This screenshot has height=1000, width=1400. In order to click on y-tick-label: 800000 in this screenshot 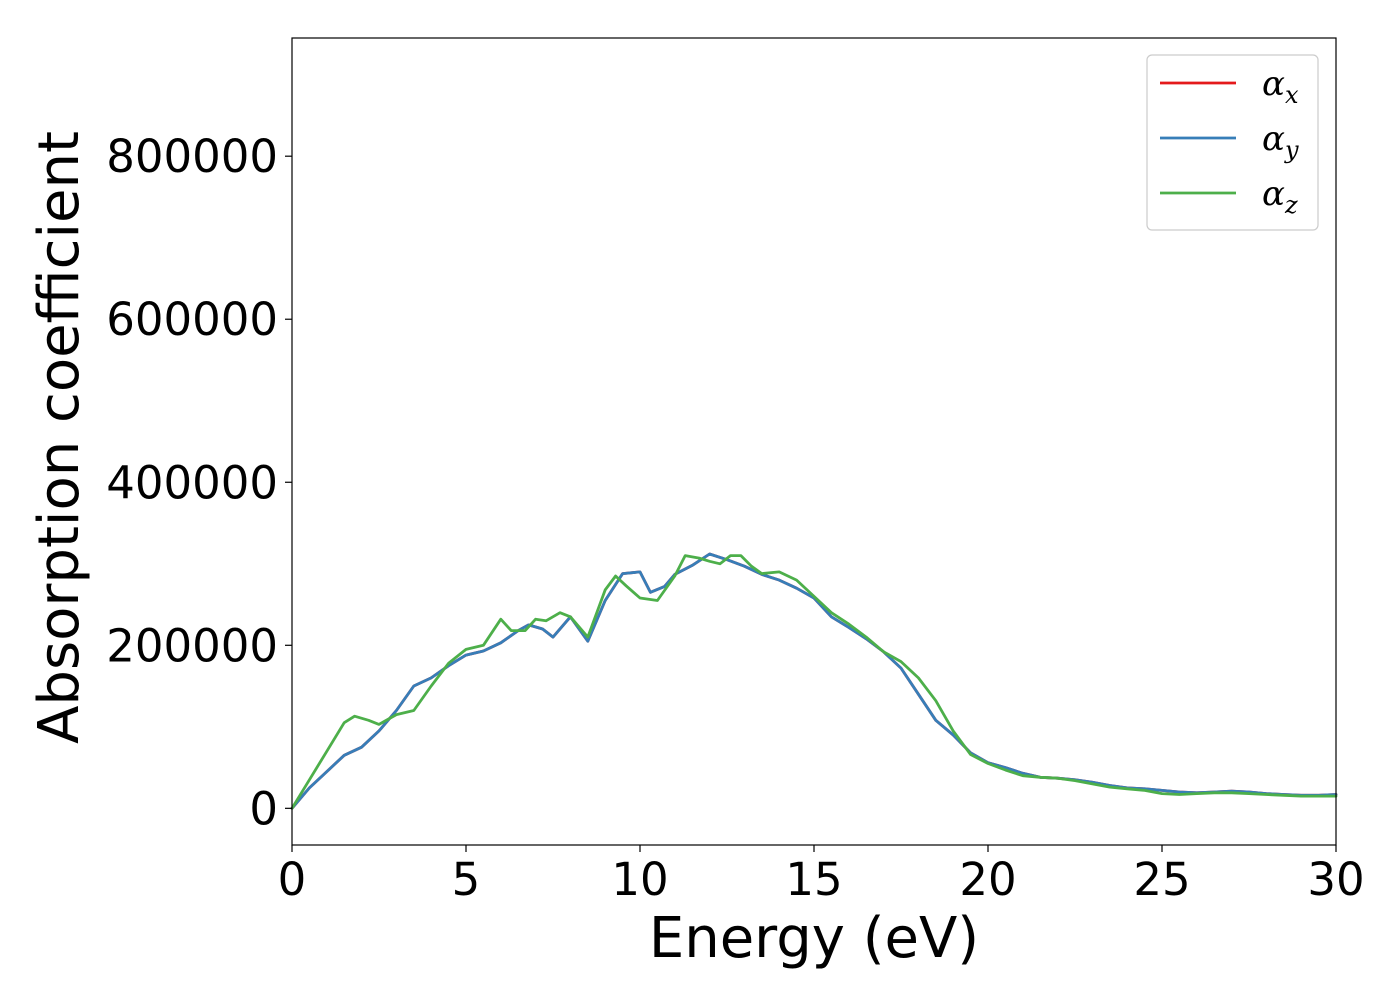, I will do `click(192, 156)`.